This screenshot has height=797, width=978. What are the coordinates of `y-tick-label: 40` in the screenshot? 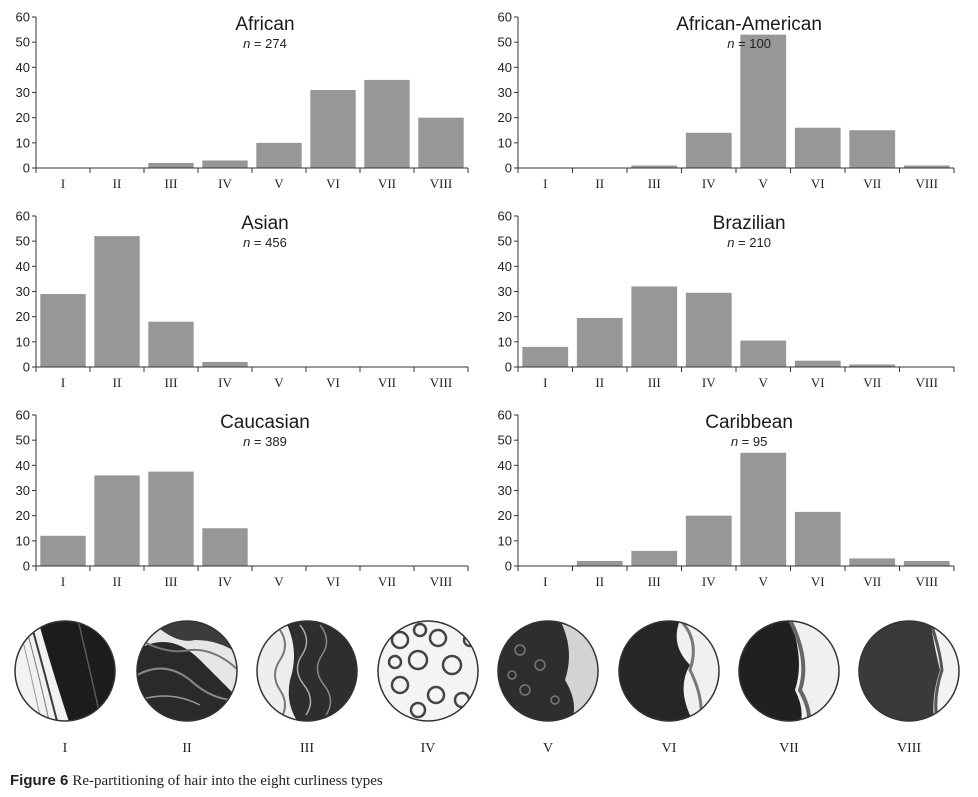 It's located at (505, 67).